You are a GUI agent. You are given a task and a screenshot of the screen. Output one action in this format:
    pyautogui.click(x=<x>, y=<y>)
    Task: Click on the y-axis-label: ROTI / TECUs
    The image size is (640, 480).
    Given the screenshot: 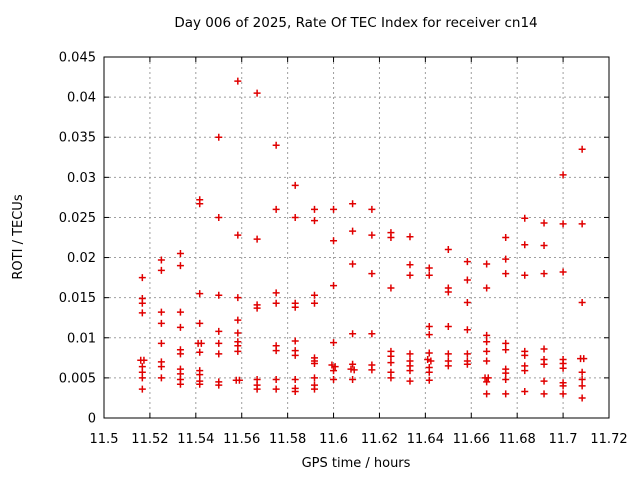 What is the action you would take?
    pyautogui.click(x=18, y=236)
    